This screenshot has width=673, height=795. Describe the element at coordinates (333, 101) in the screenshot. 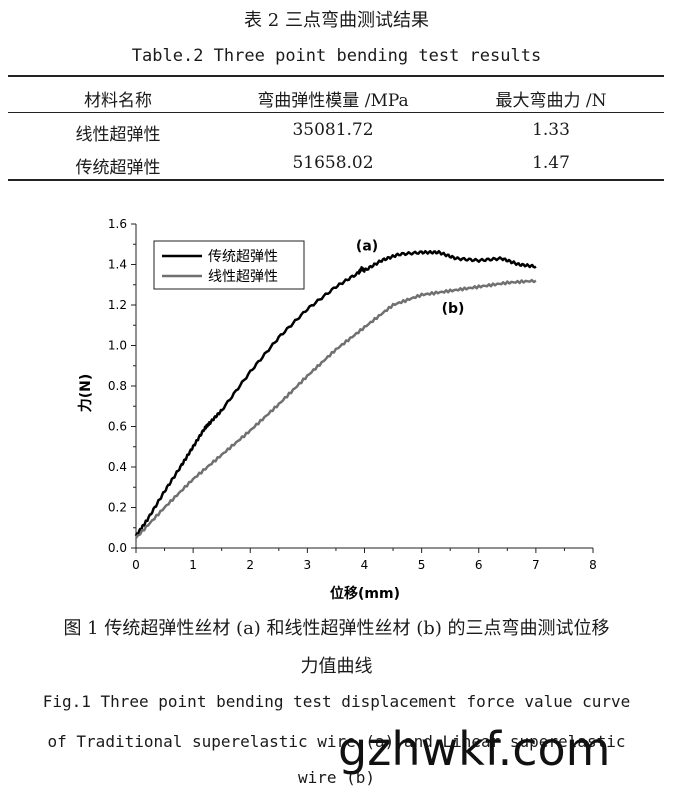

I see `table-header-modulus: 弯曲弹性模量 /MPa` at that location.